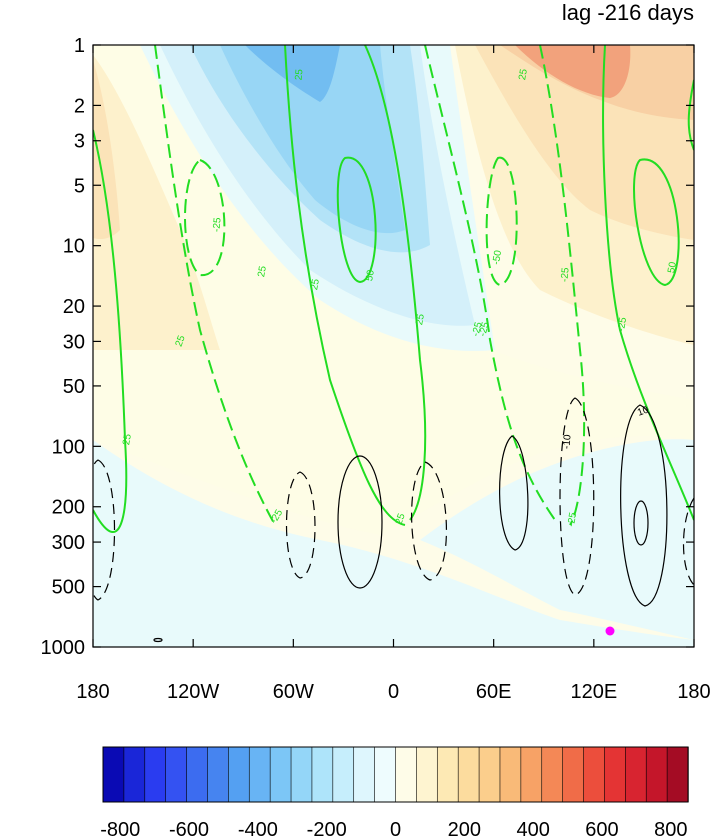  What do you see at coordinates (643, 411) in the screenshot?
I see `contour-label: 10` at bounding box center [643, 411].